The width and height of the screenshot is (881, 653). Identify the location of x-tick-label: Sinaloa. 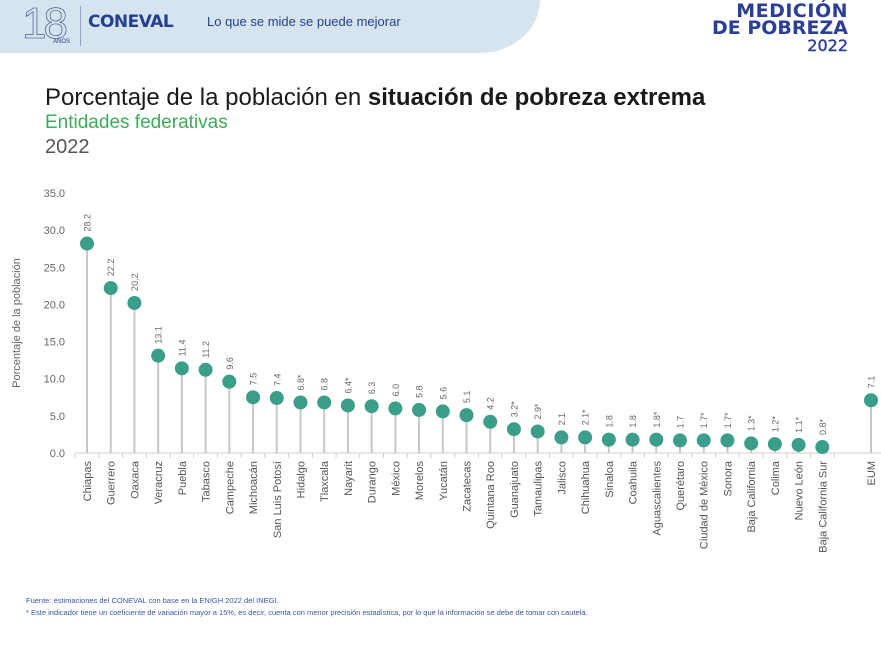
(610, 479).